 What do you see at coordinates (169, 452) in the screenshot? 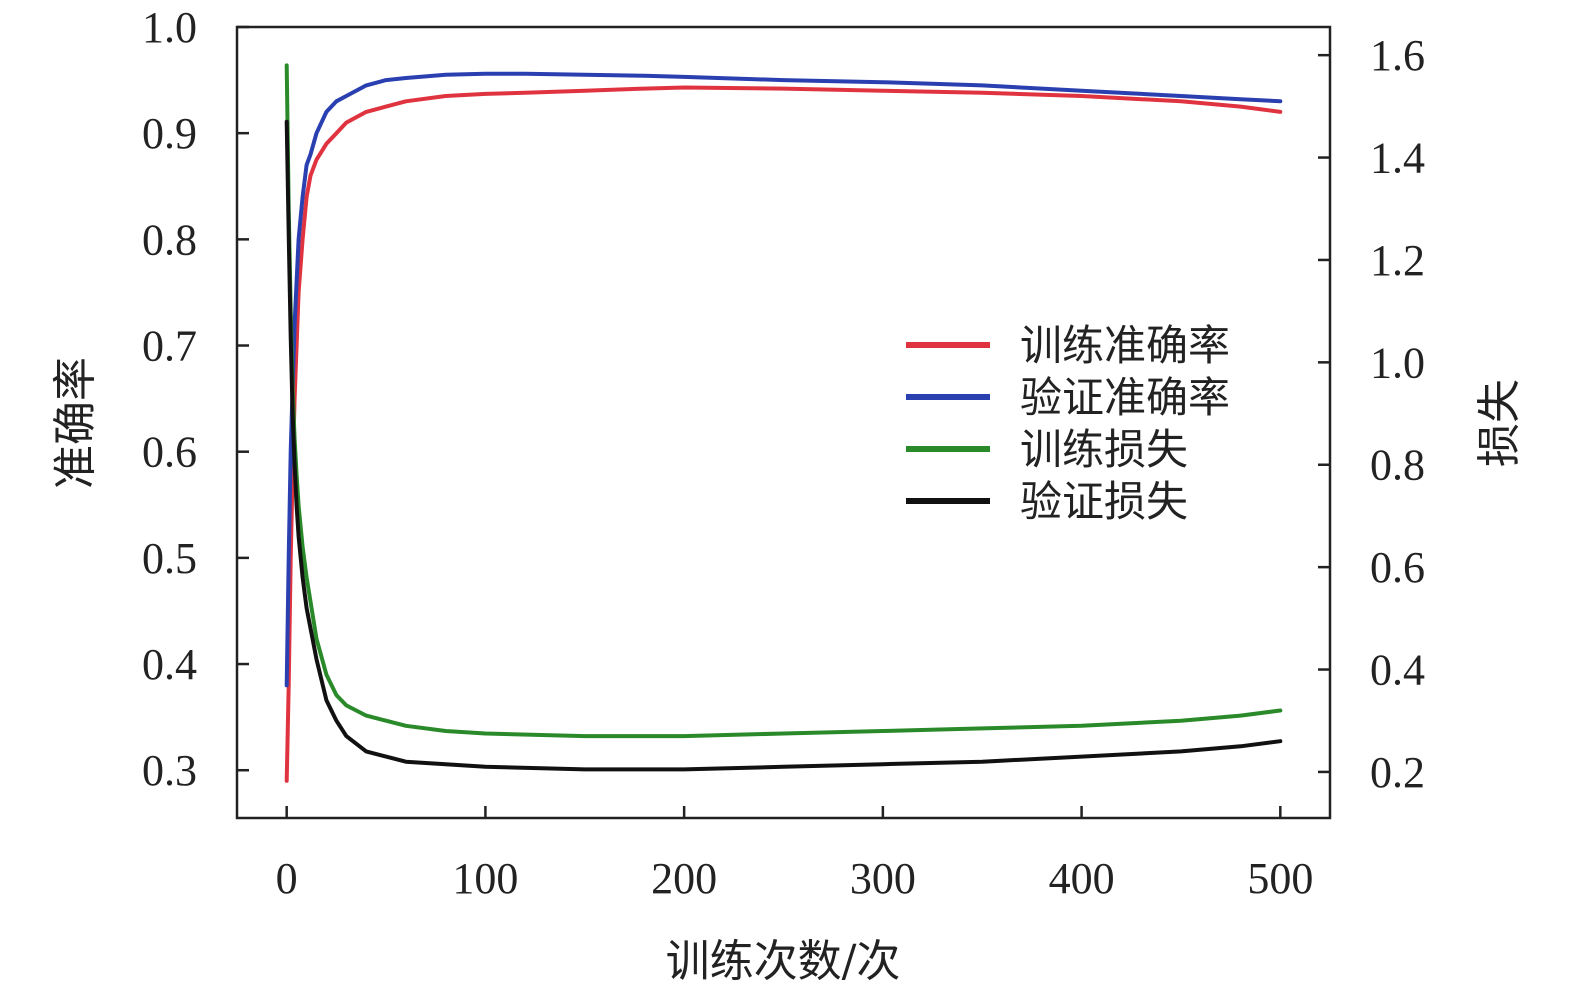
I see `y-tick-label: 0.6` at bounding box center [169, 452].